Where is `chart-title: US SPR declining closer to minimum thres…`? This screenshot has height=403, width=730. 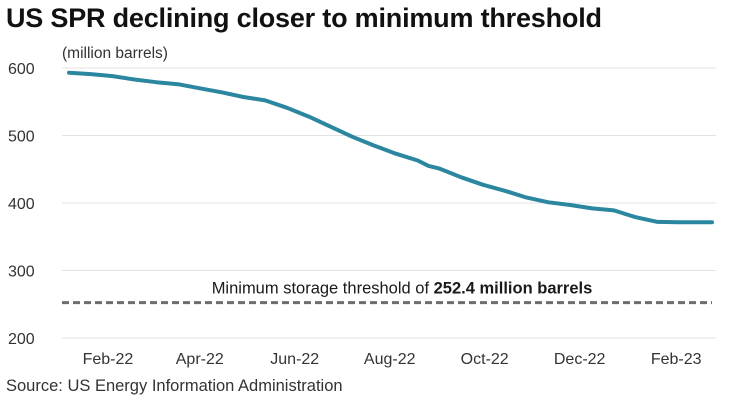
chart-title: US SPR declining closer to minimum thres… is located at coordinates (304, 18).